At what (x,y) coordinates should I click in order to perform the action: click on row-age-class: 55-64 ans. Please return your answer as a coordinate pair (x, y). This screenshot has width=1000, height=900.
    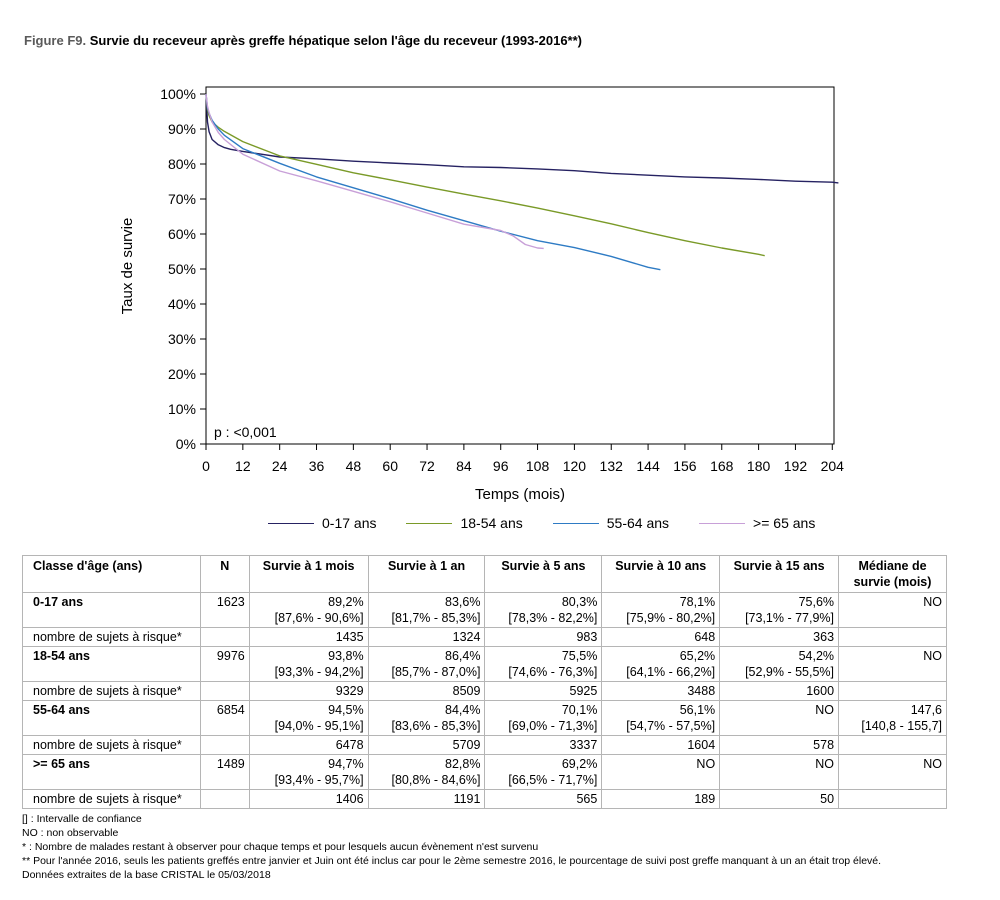
    Looking at the image, I should click on (111, 718).